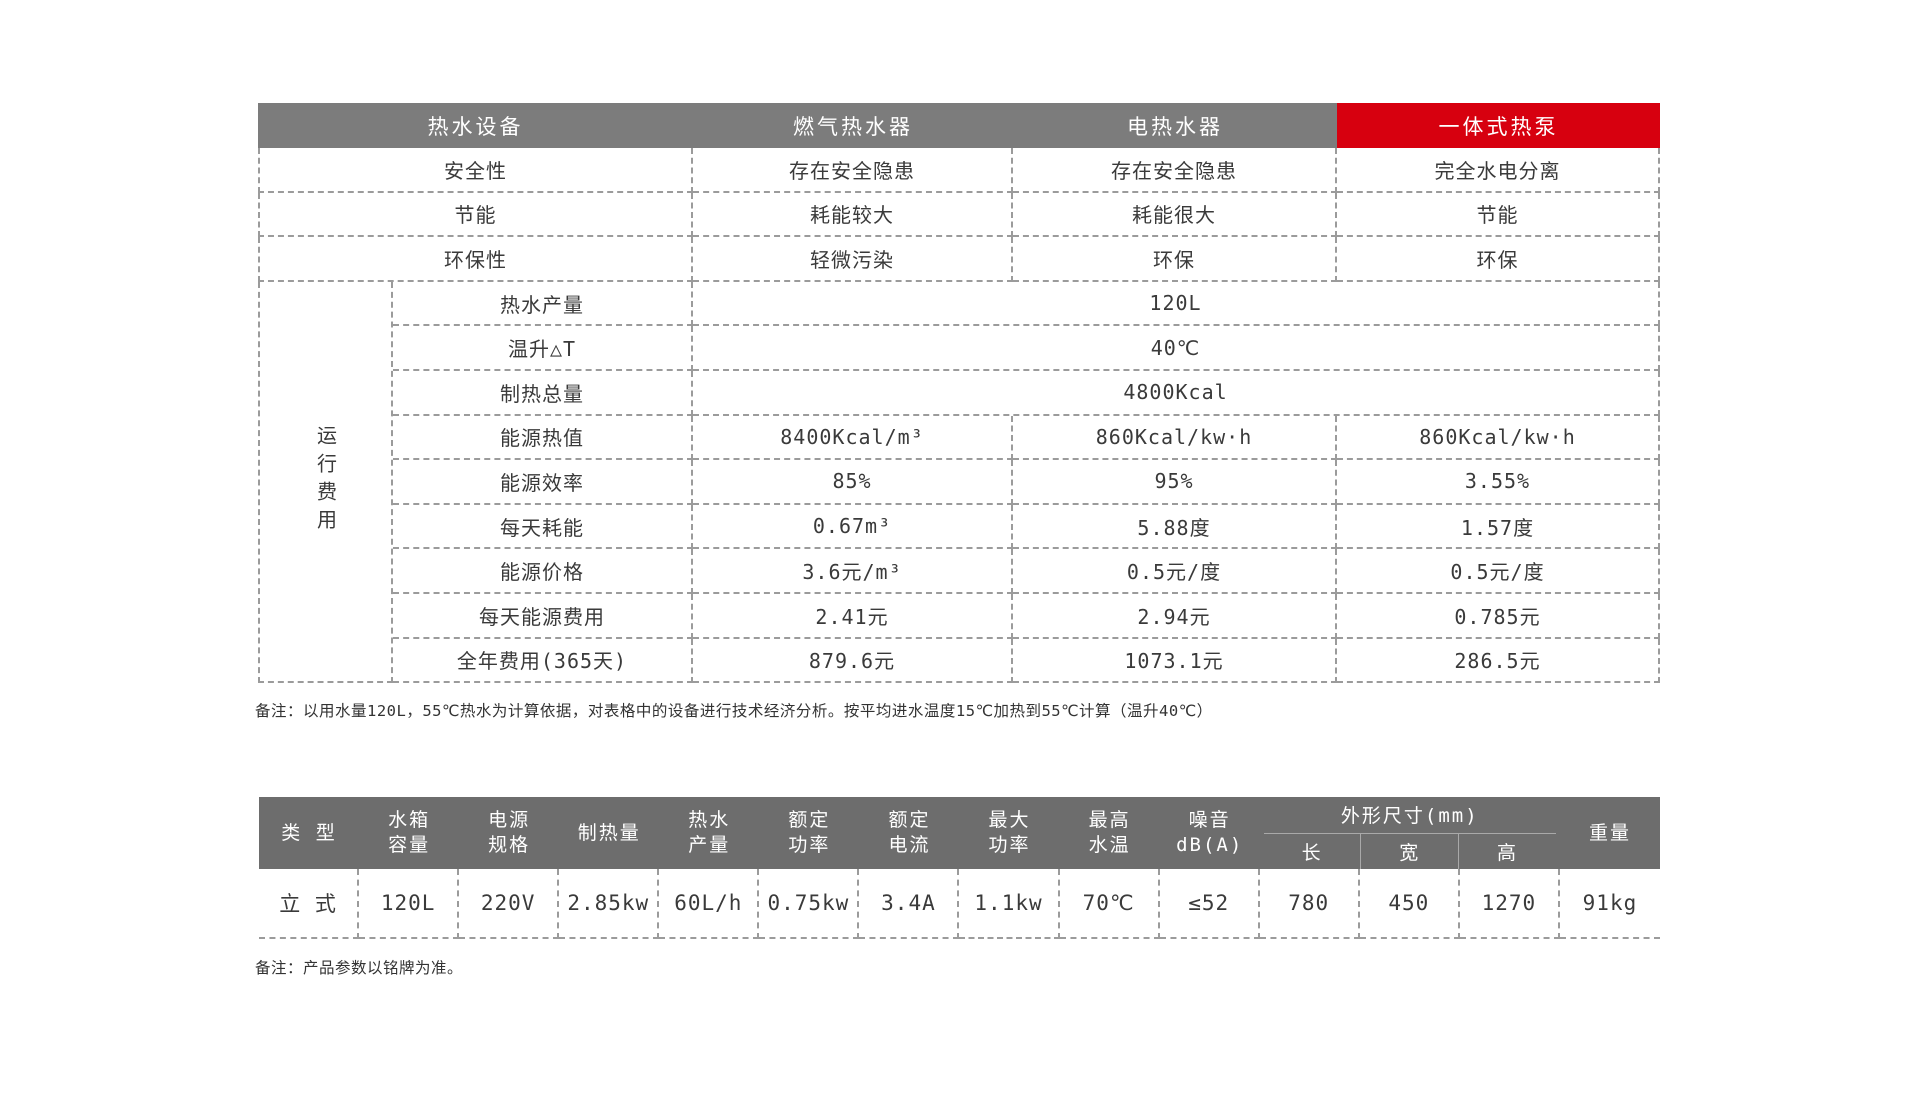  Describe the element at coordinates (509, 904) in the screenshot. I see `spec-cell-power-supply: 220V` at that location.